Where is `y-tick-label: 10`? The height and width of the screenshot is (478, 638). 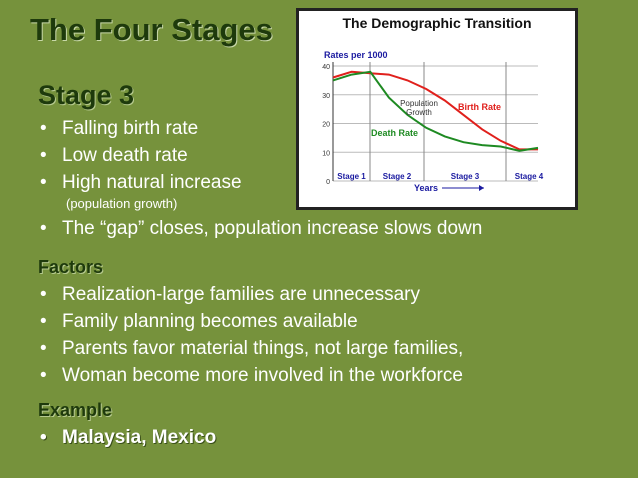
y-tick-label: 10 is located at coordinates (326, 153).